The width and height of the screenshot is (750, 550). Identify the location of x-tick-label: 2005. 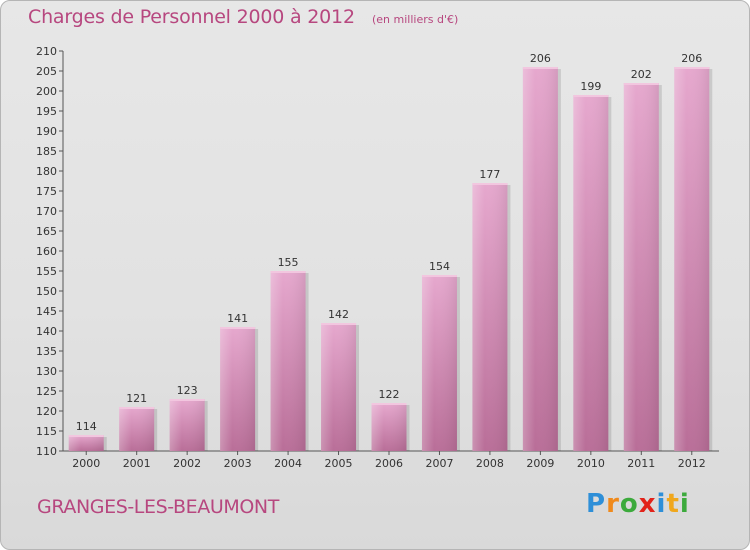
(339, 463).